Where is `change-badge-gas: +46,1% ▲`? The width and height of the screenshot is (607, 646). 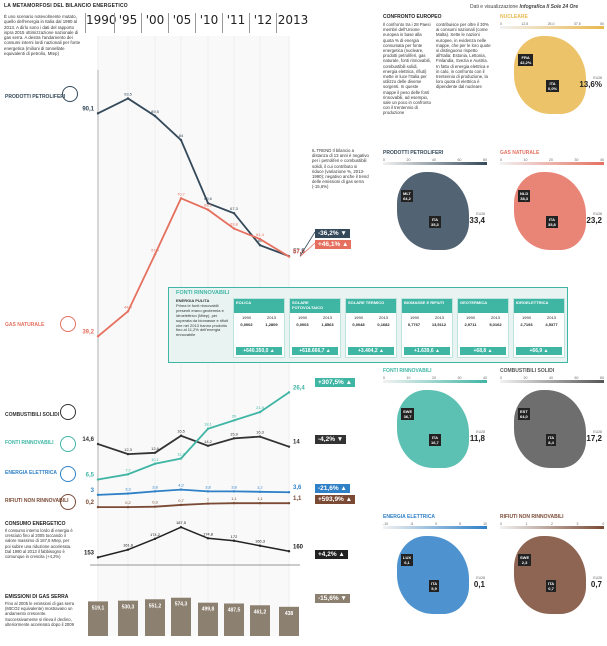 change-badge-gas: +46,1% ▲ is located at coordinates (333, 244).